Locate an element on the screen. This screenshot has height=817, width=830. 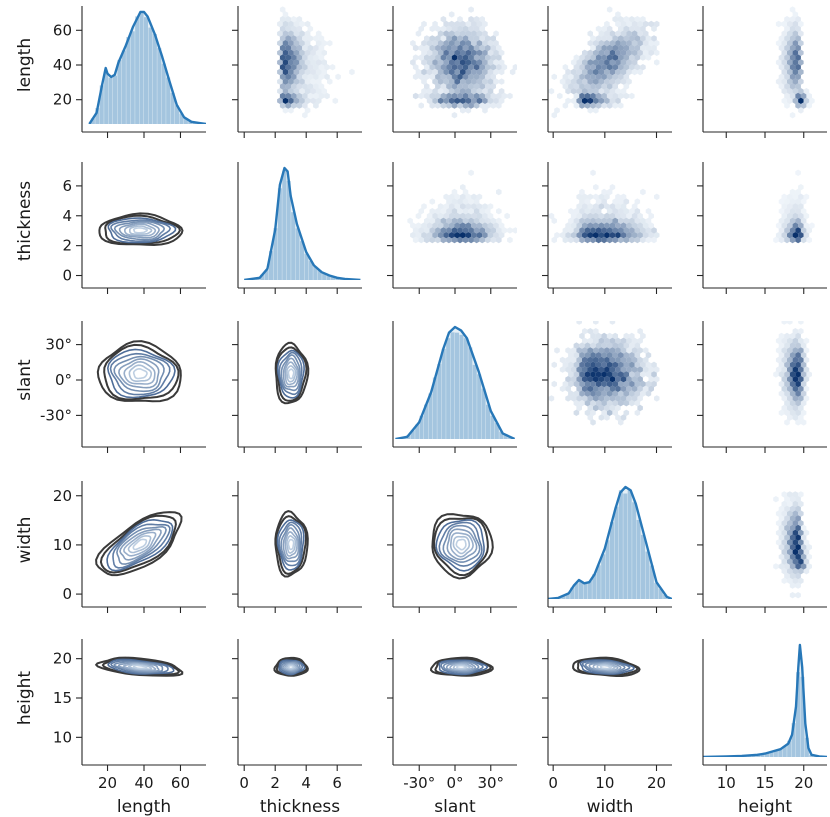
x-tick-label: 20 is located at coordinates (803, 783).